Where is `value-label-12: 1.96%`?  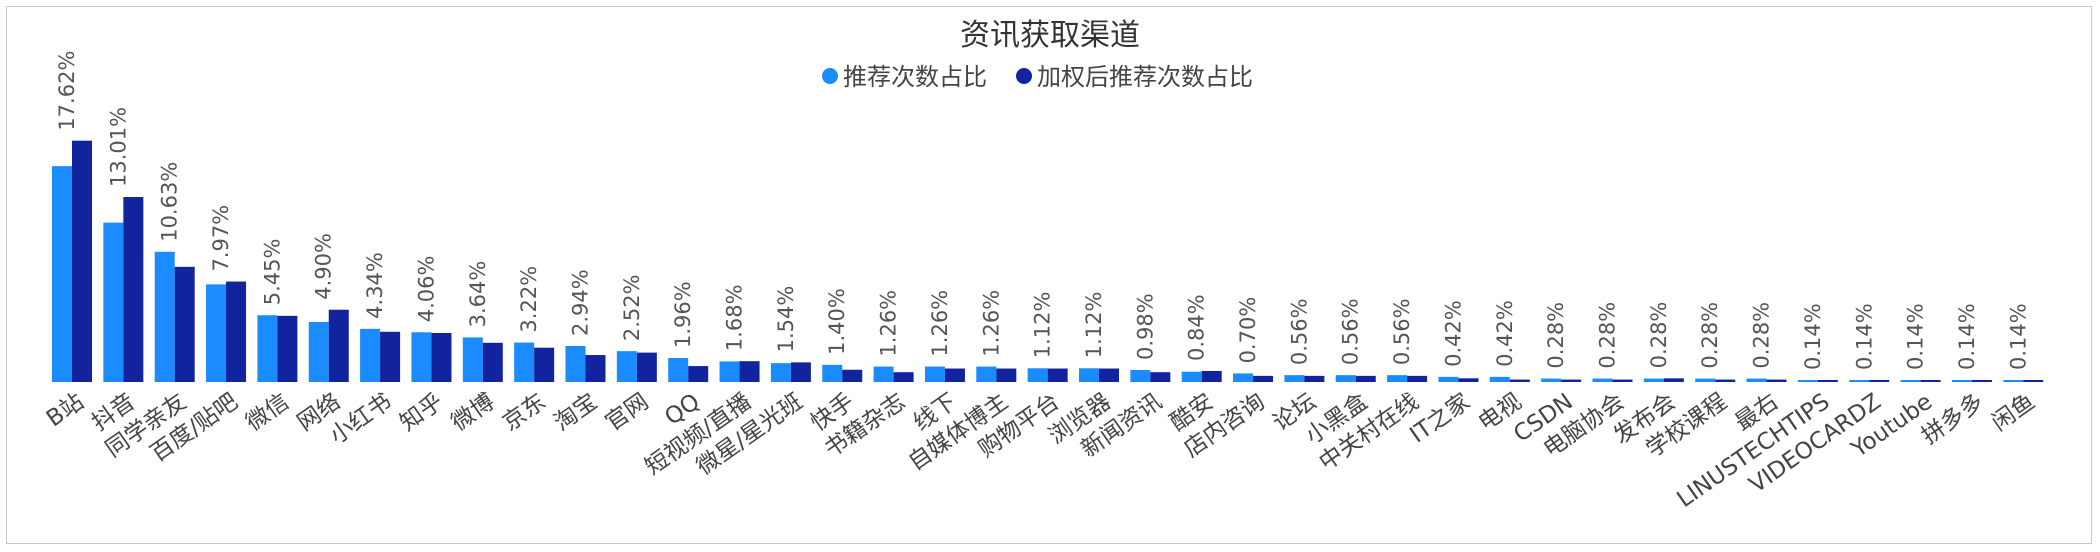 value-label-12: 1.96% is located at coordinates (683, 314).